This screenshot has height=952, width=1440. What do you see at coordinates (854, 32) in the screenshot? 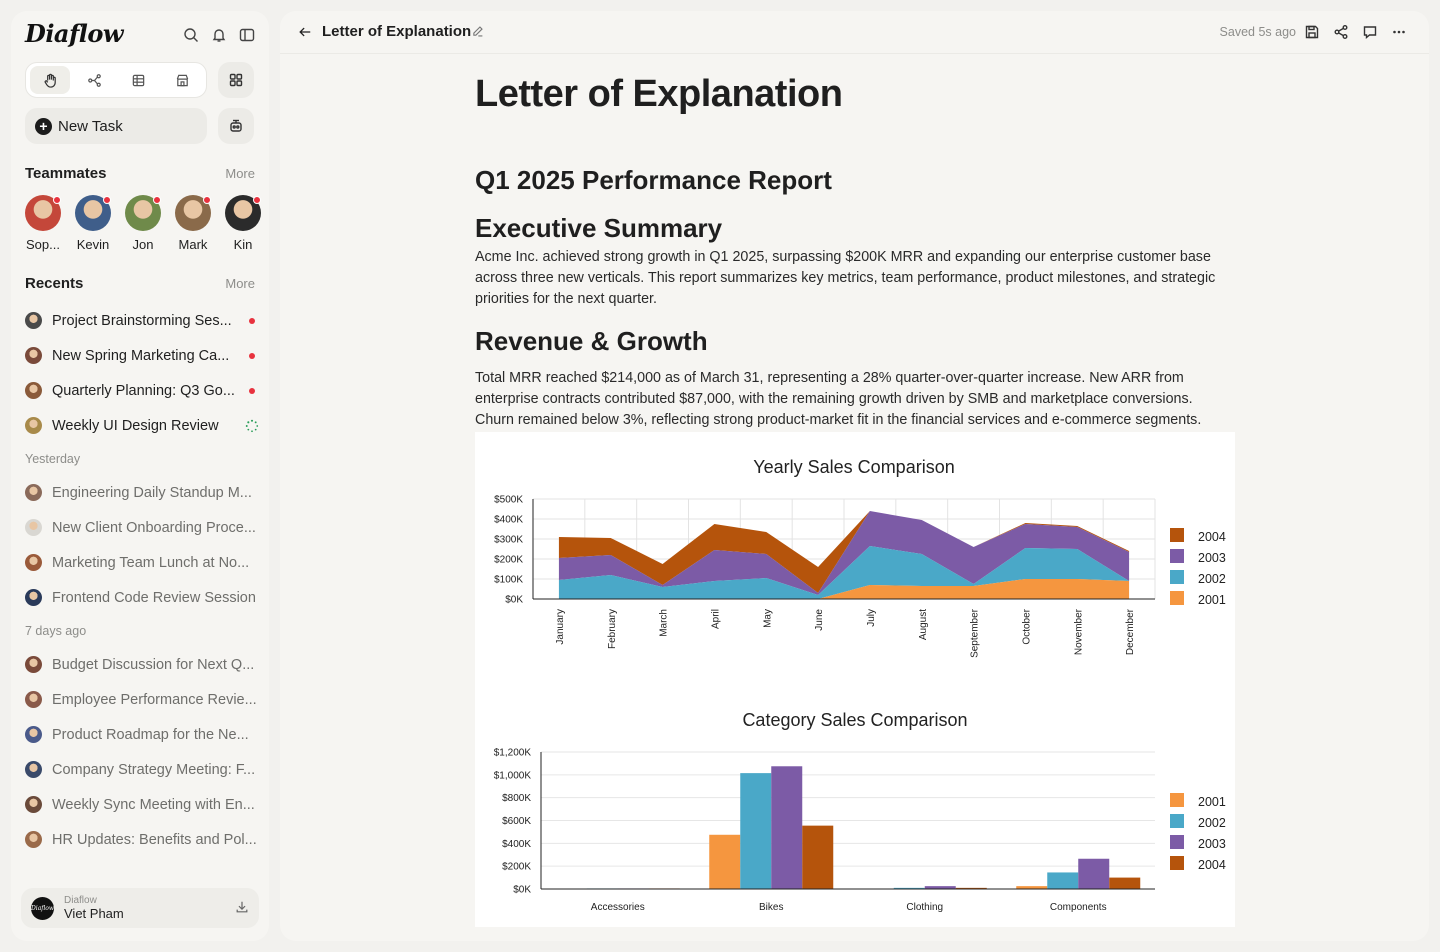
I see `doc-topbar: Letter of Explanation Saved 5s ago` at bounding box center [854, 32].